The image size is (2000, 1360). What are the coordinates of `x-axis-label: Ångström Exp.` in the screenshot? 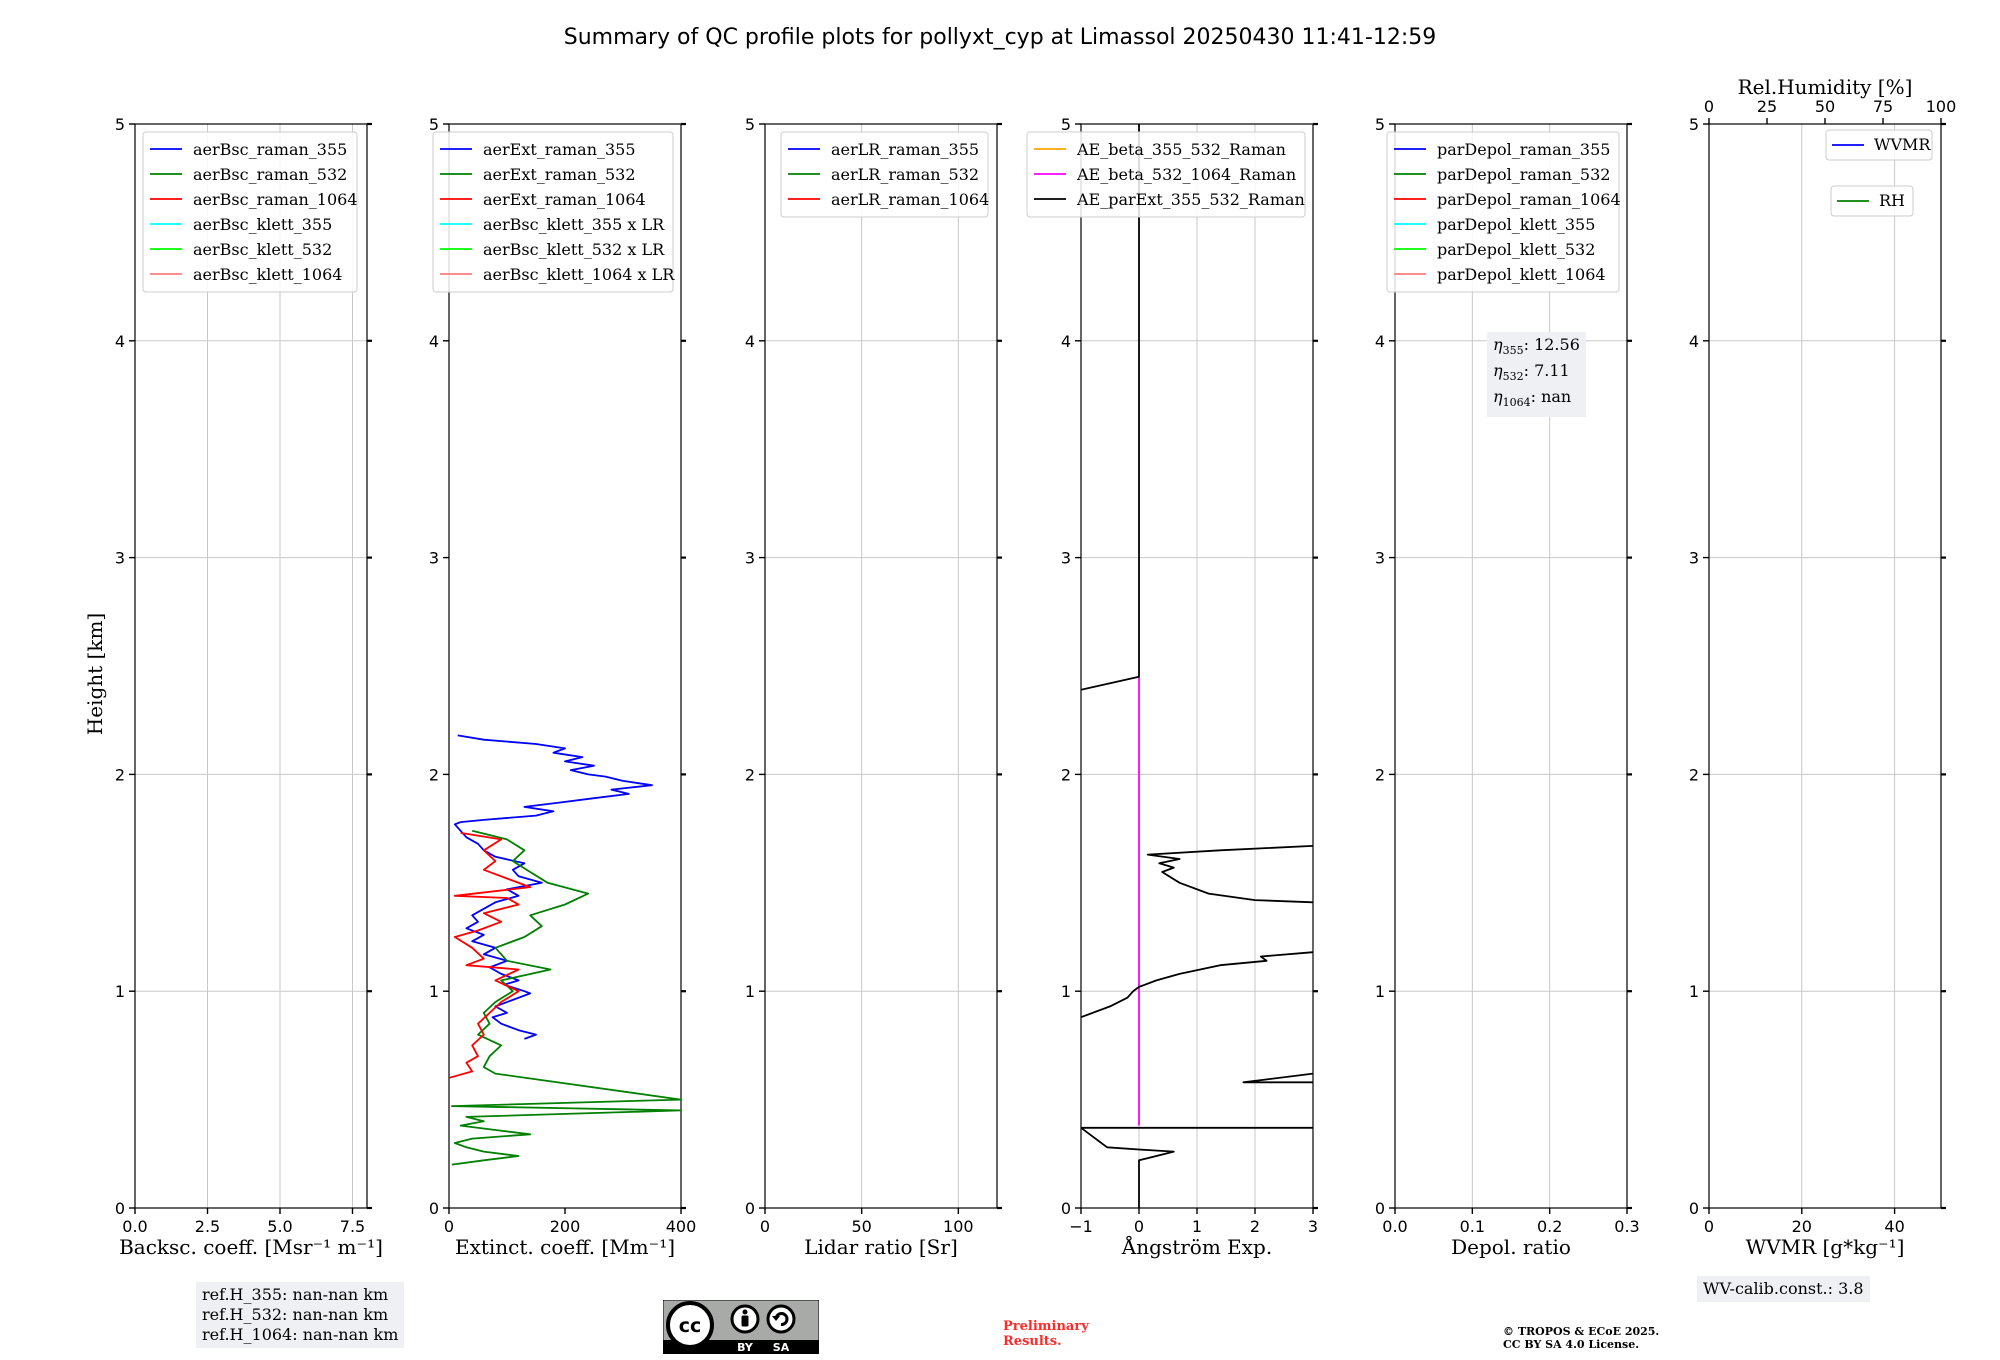 It's located at (1196, 1246).